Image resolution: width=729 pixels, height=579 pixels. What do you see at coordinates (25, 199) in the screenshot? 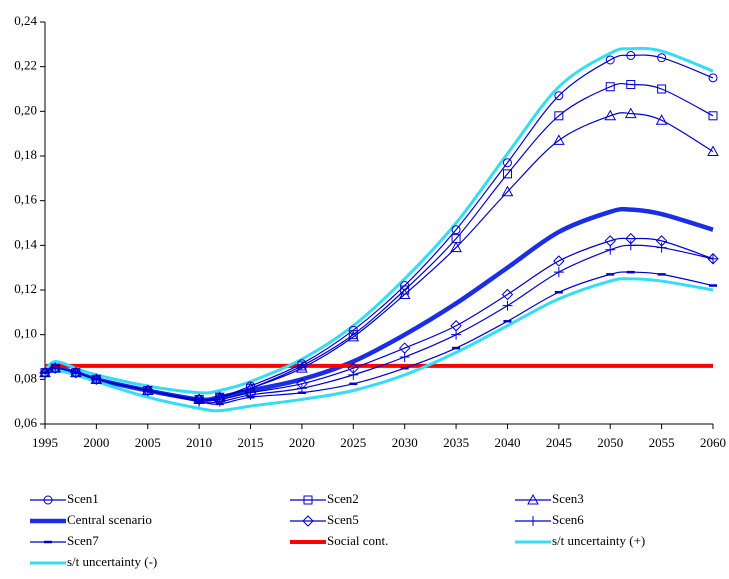
I see `y-tick-label: 0,16` at bounding box center [25, 199].